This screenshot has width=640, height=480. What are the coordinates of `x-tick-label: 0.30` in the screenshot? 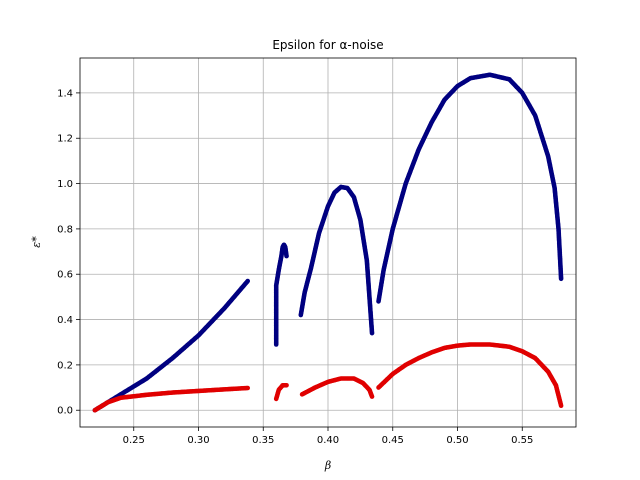 It's located at (198, 440).